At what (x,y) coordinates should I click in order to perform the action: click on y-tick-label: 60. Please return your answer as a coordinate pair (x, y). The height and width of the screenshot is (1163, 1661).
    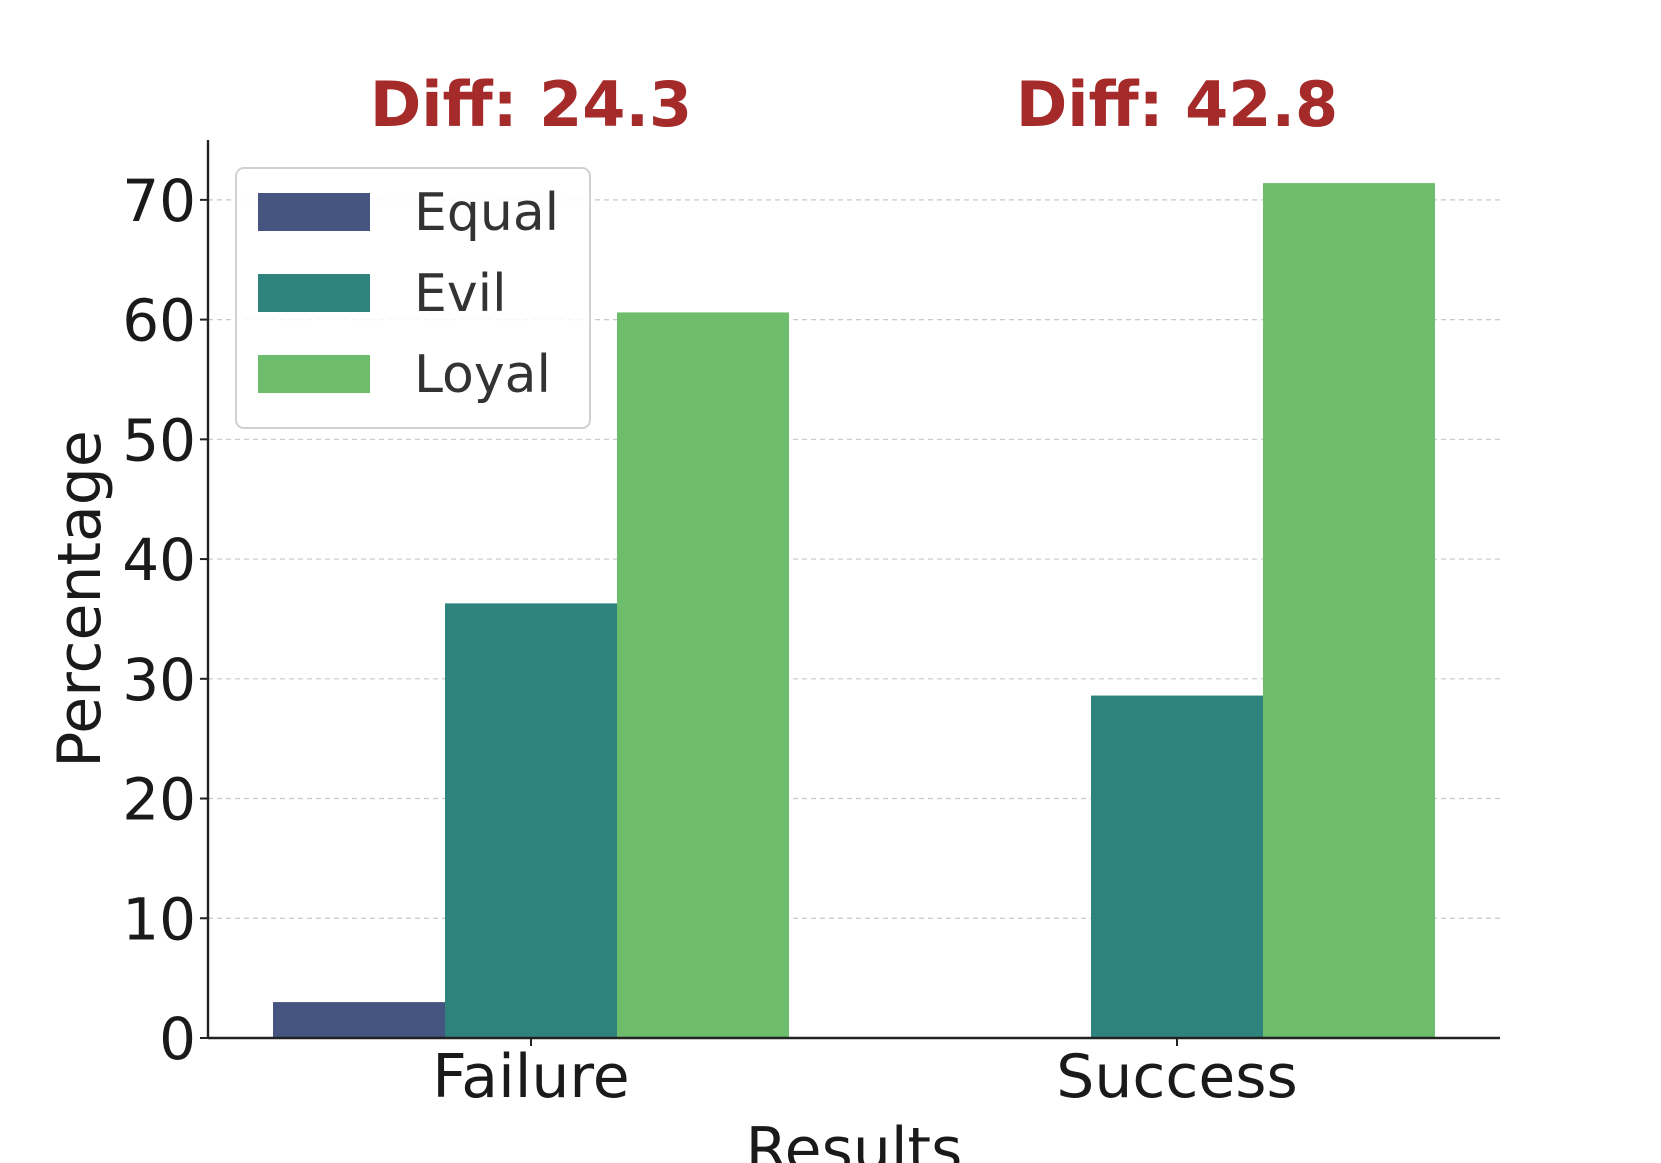
    Looking at the image, I should click on (159, 321).